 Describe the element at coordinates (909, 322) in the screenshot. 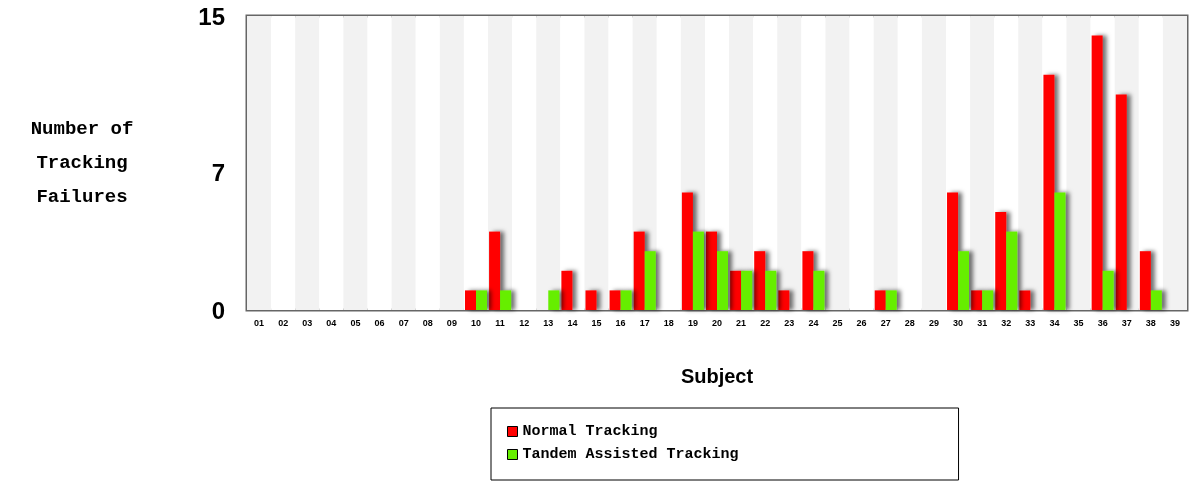

I see `x-tick-label: 28` at that location.